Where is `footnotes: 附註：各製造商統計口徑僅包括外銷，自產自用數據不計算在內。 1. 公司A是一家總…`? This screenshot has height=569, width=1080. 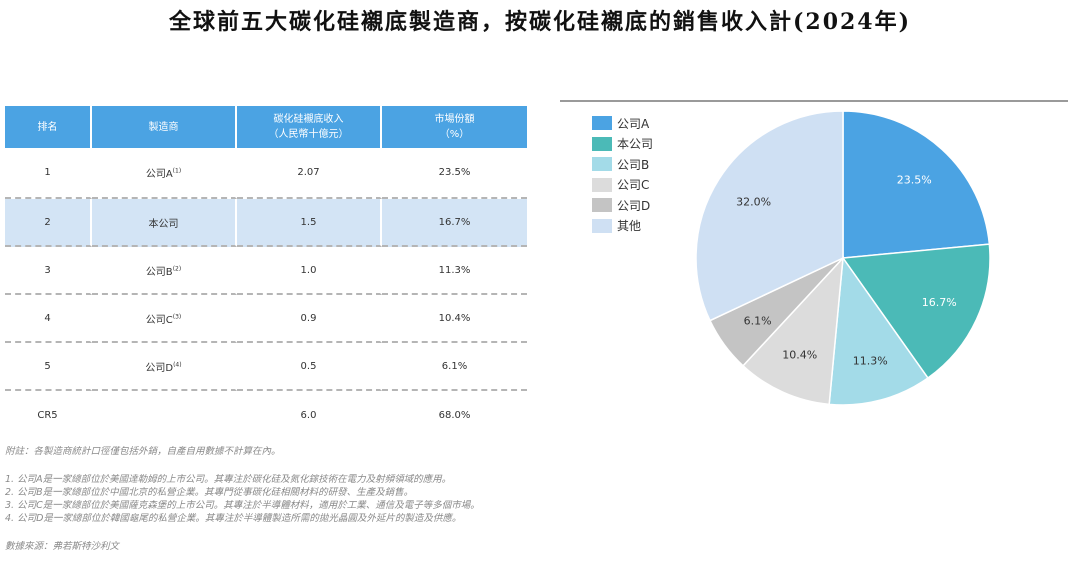 footnotes: 附註：各製造商統計口徑僅包括外銷，自產自用數據不計算在內。 1. 公司A是一家總… is located at coordinates (242, 497).